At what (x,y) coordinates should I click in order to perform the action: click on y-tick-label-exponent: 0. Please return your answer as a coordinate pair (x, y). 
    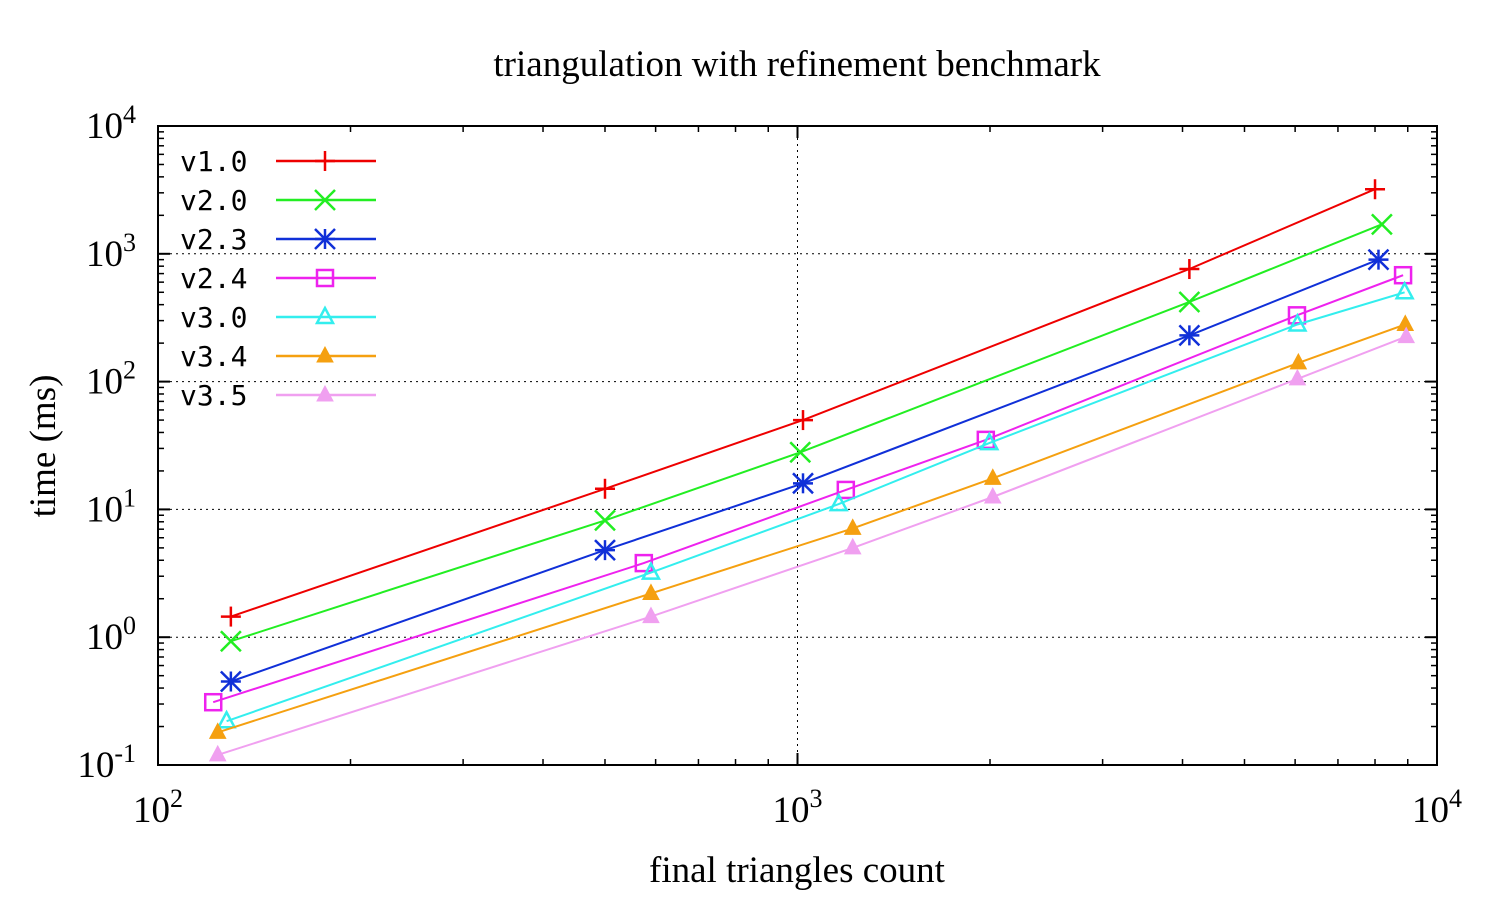
    Looking at the image, I should click on (129, 625).